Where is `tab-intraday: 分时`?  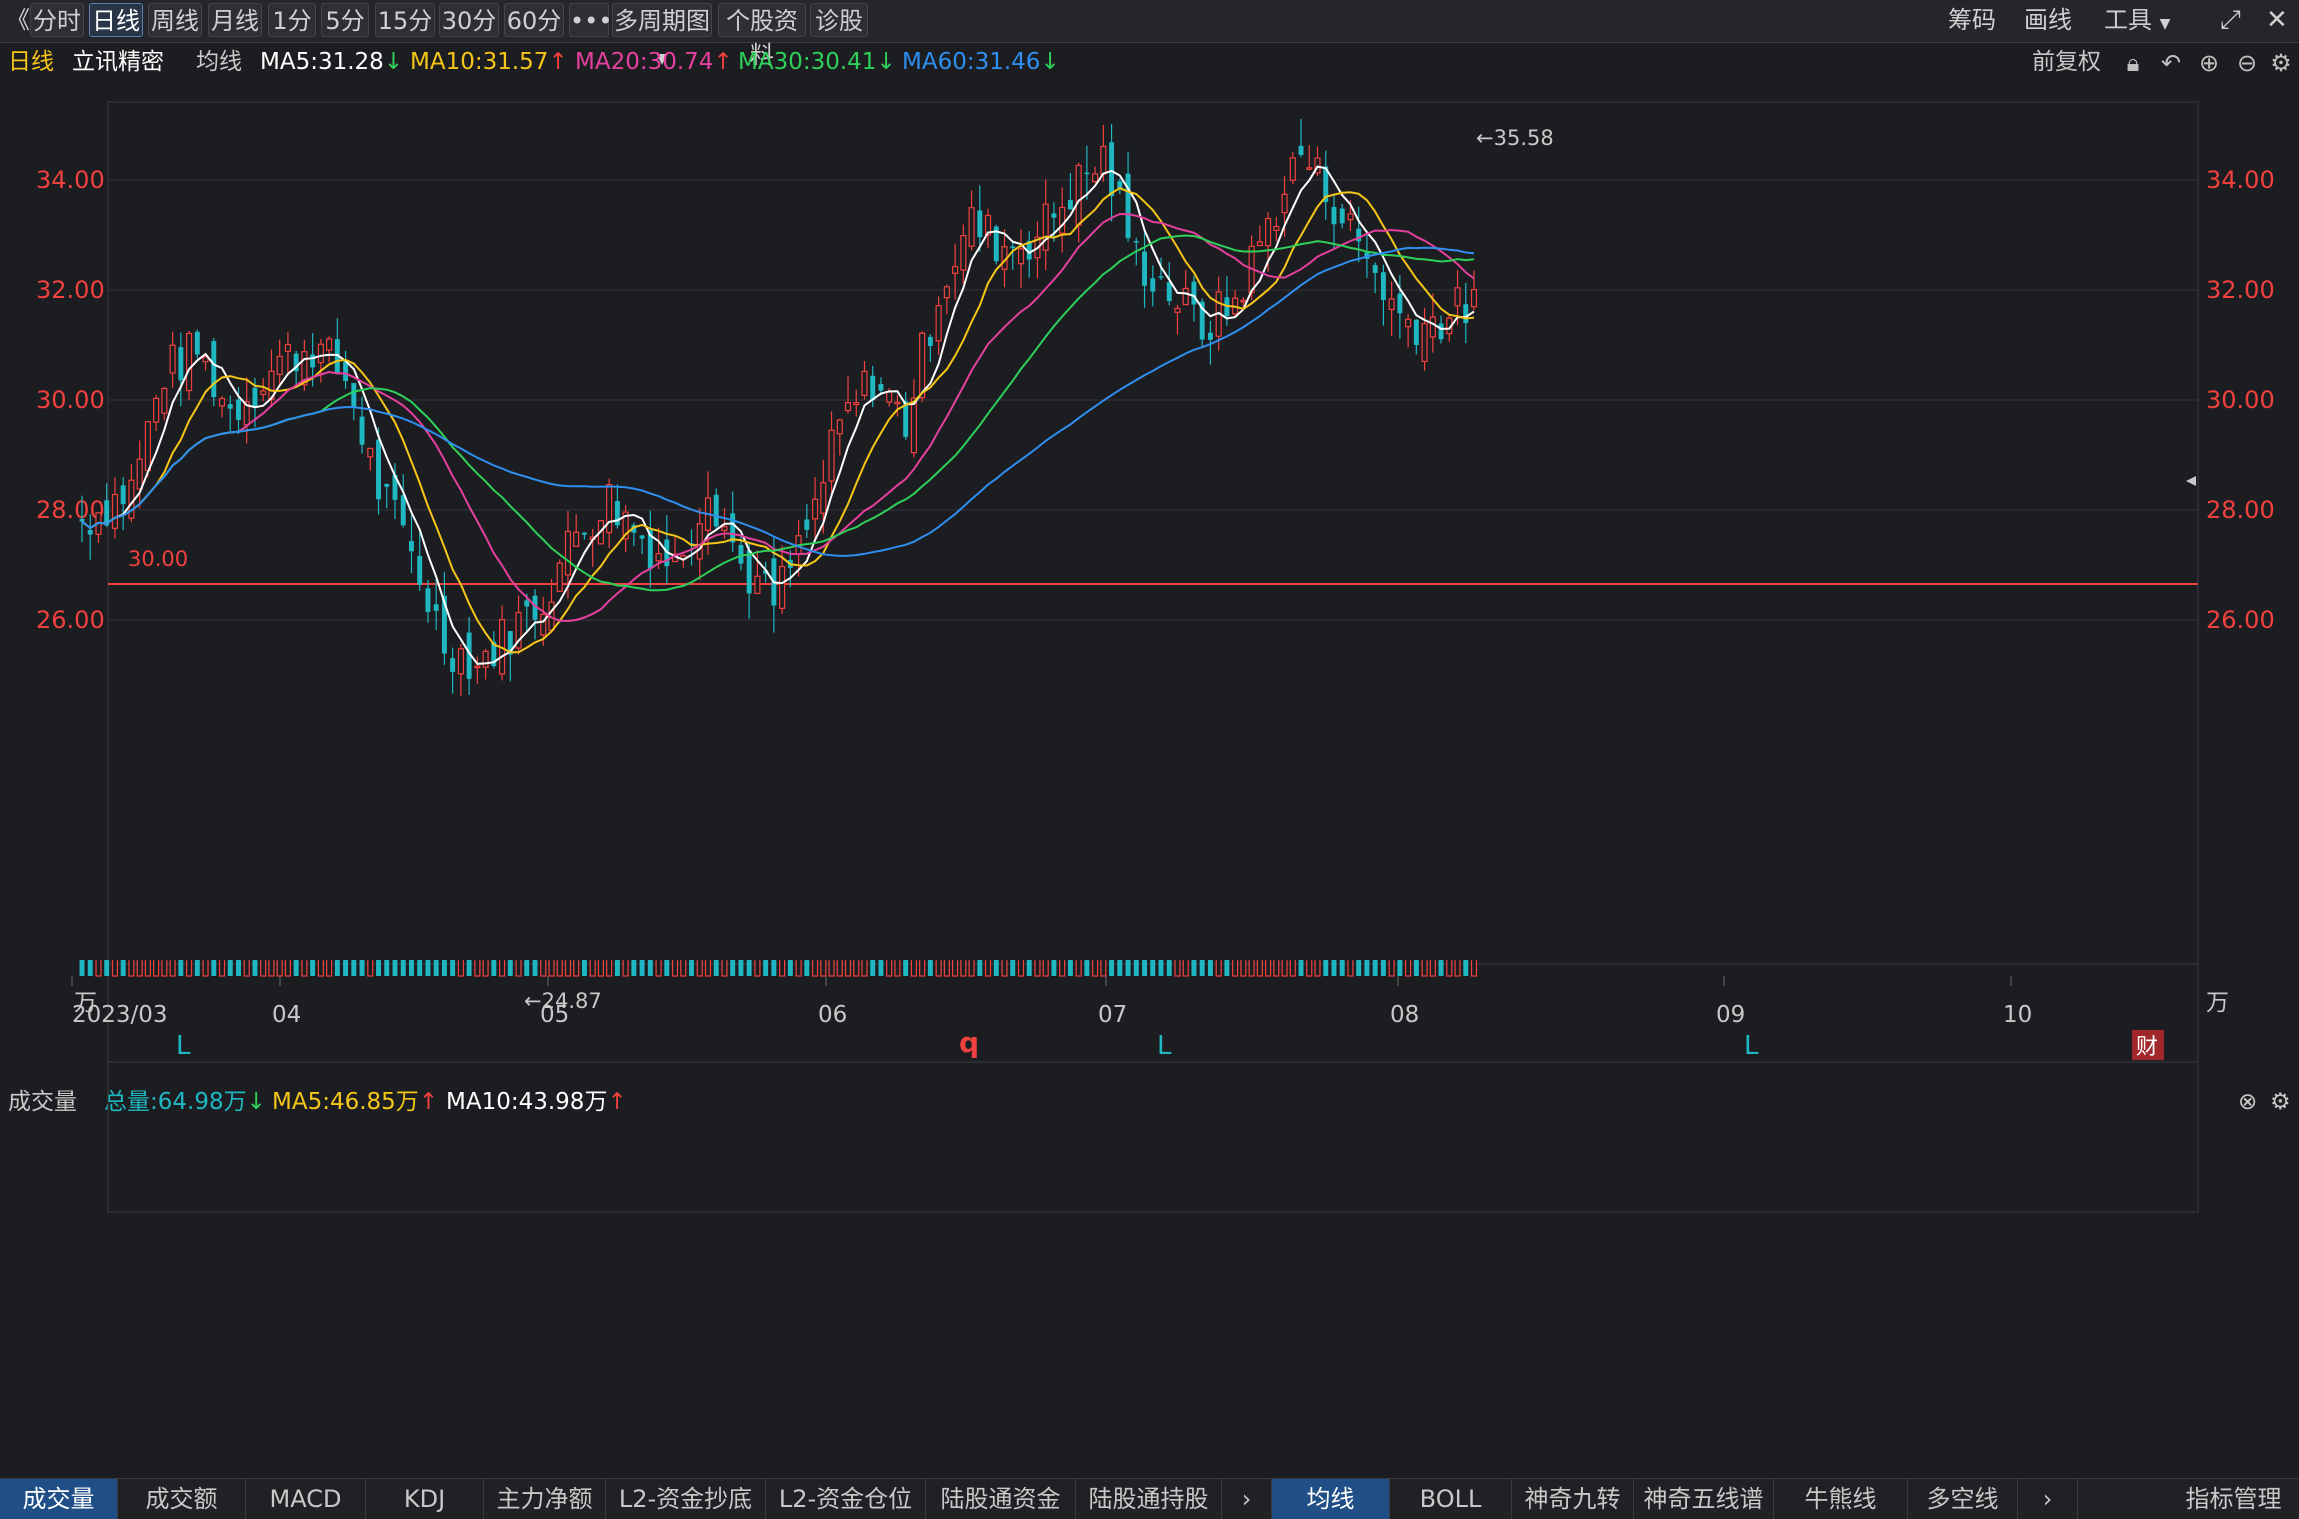 tab-intraday: 分时 is located at coordinates (57, 20).